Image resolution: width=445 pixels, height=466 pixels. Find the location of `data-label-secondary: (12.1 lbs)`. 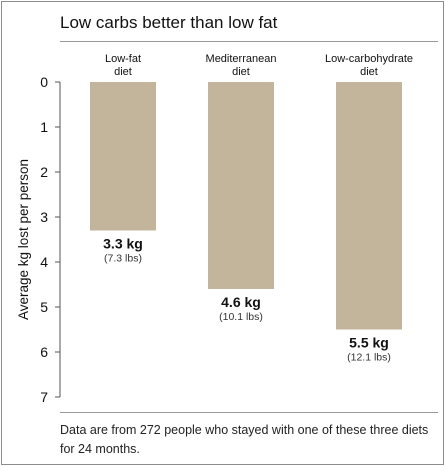

data-label-secondary: (12.1 lbs) is located at coordinates (369, 358).